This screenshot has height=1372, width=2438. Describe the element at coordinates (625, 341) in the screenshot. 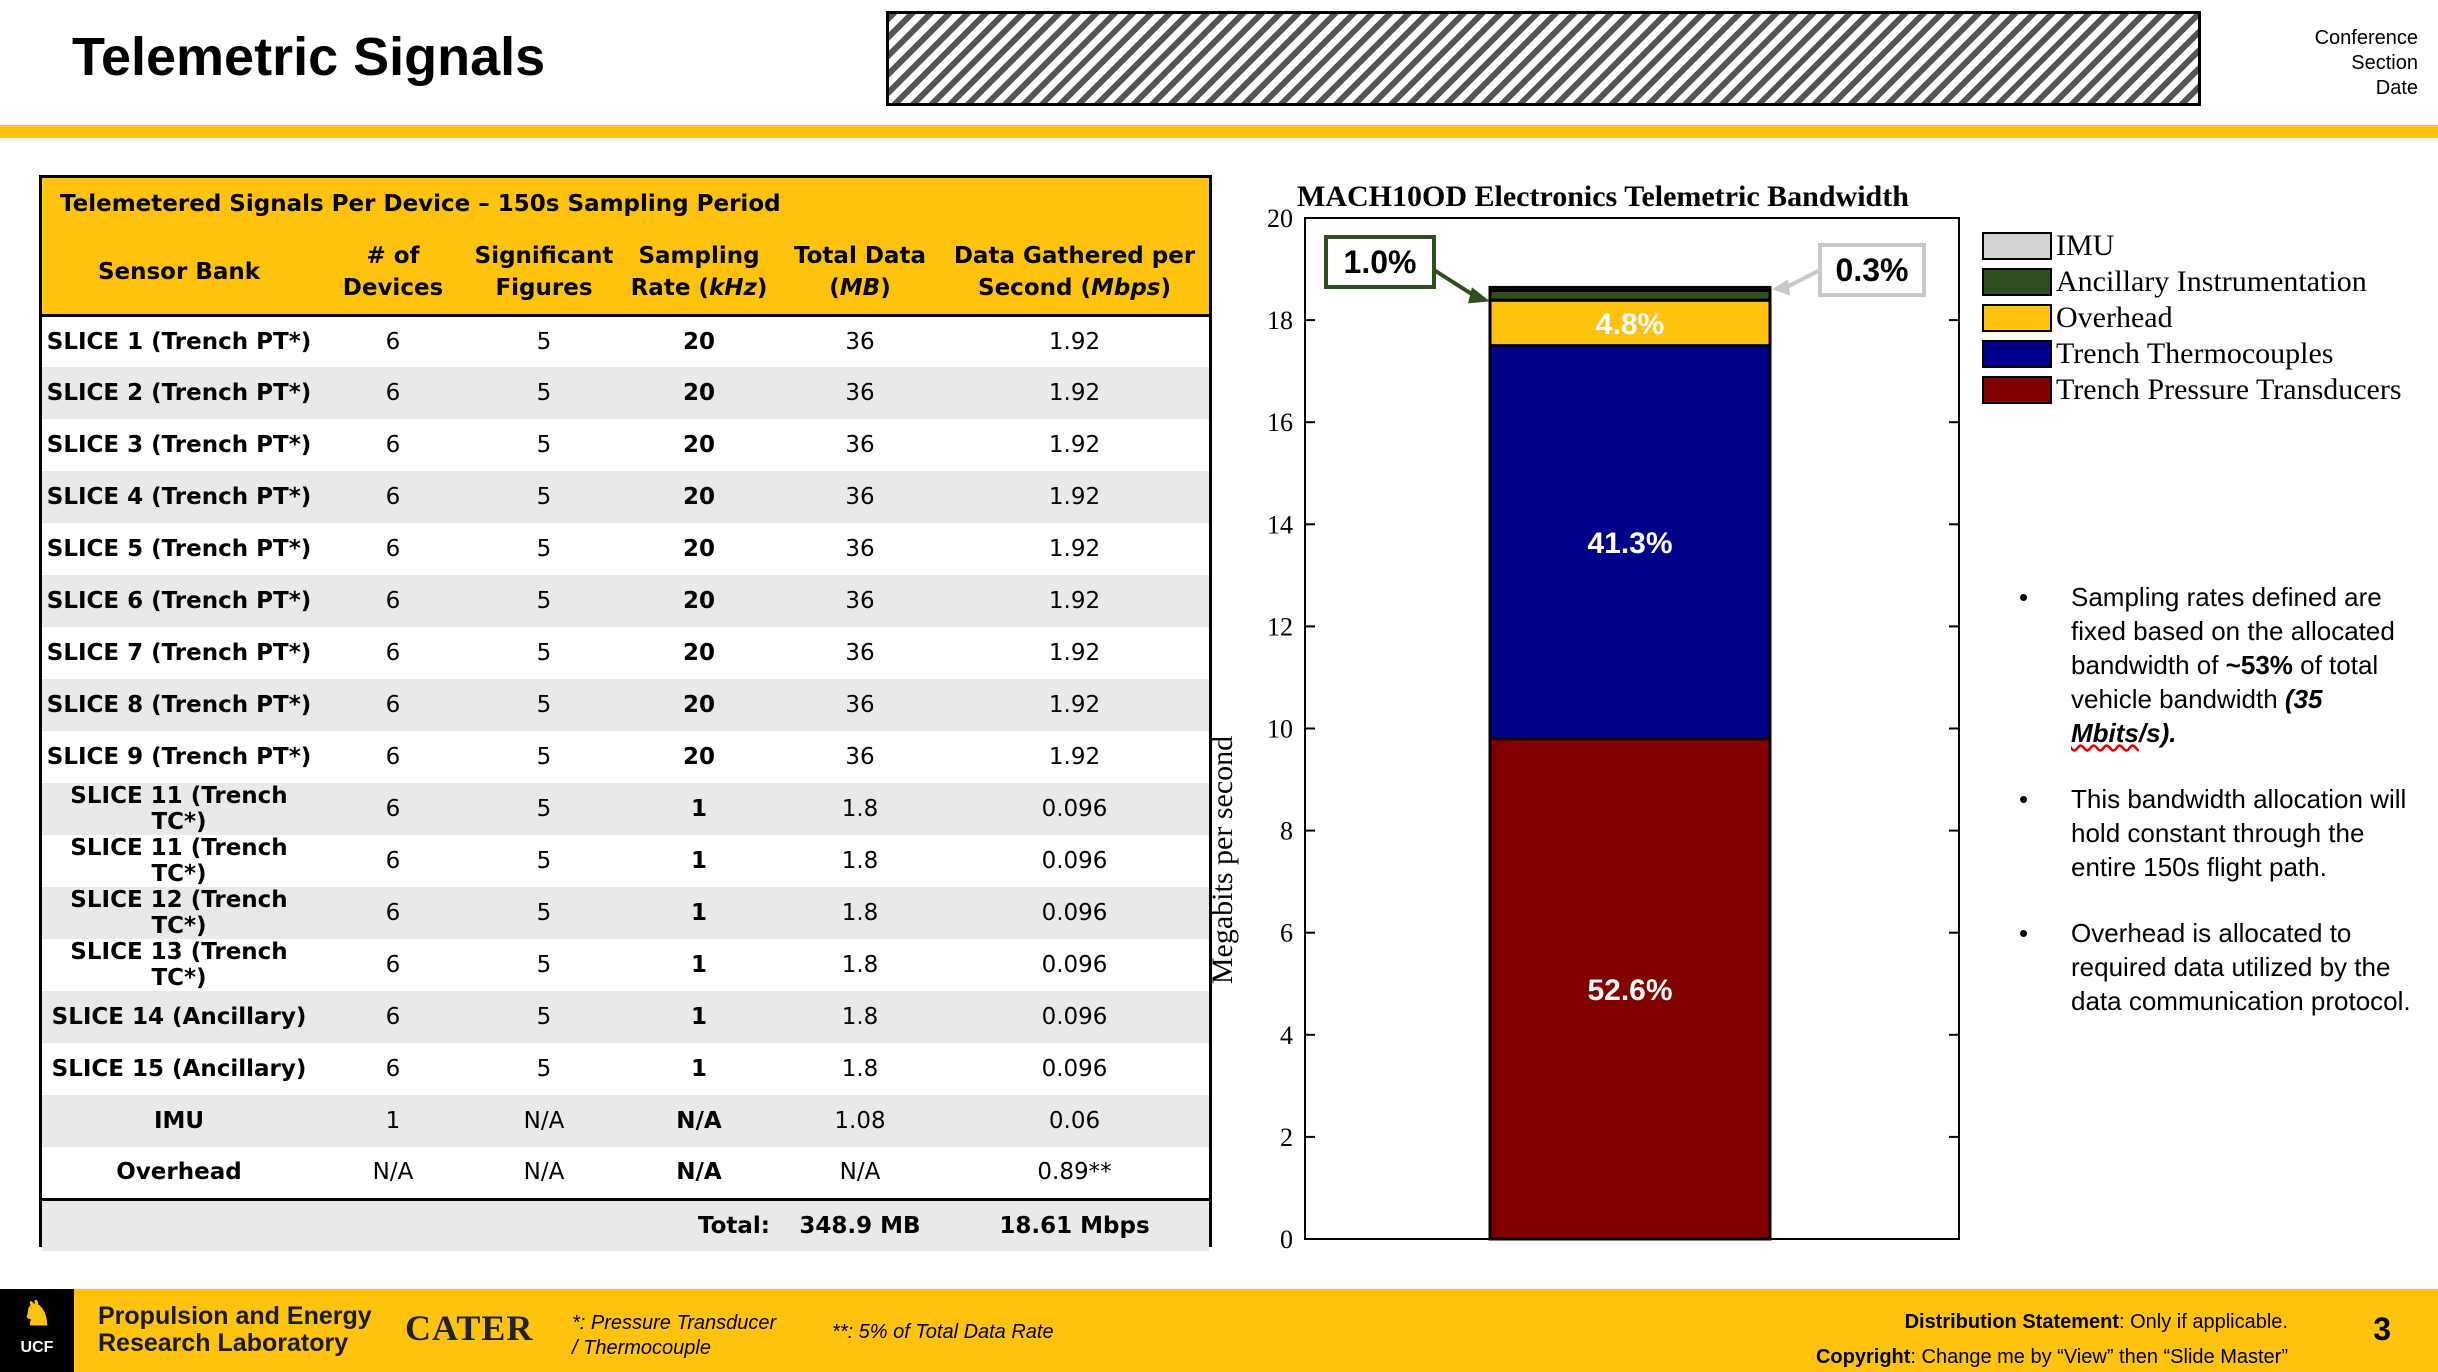

I see `table-row: SLICE 1 (Trench PT*) 6 5 20 36 1.92` at that location.